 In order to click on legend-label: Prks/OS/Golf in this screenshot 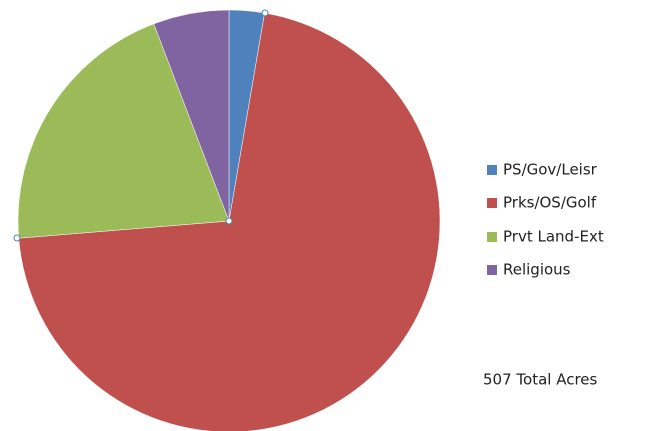, I will do `click(550, 203)`.